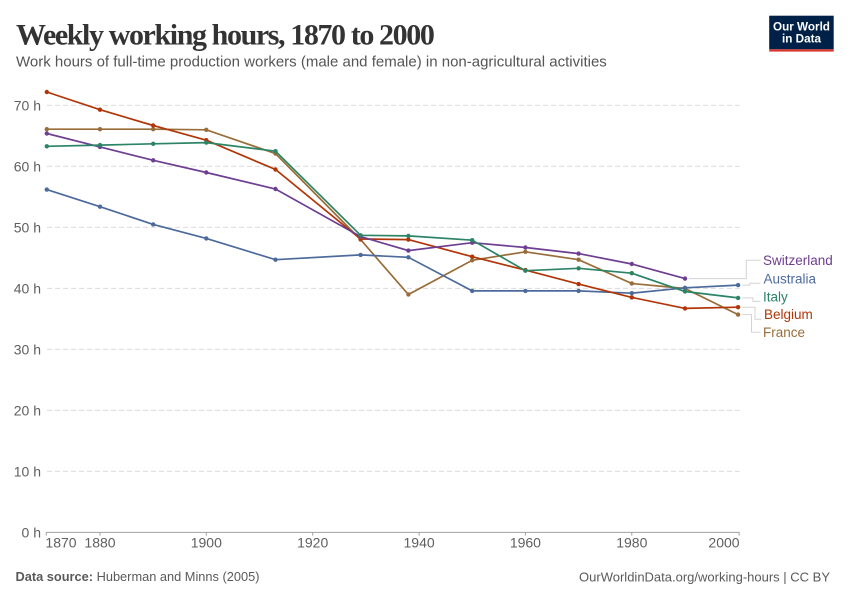 This screenshot has height=600, width=850. I want to click on svg-text:OurWorldinData.org/working-hou: OurWorldinData.org/working-hours | CC BY, so click(704, 577).